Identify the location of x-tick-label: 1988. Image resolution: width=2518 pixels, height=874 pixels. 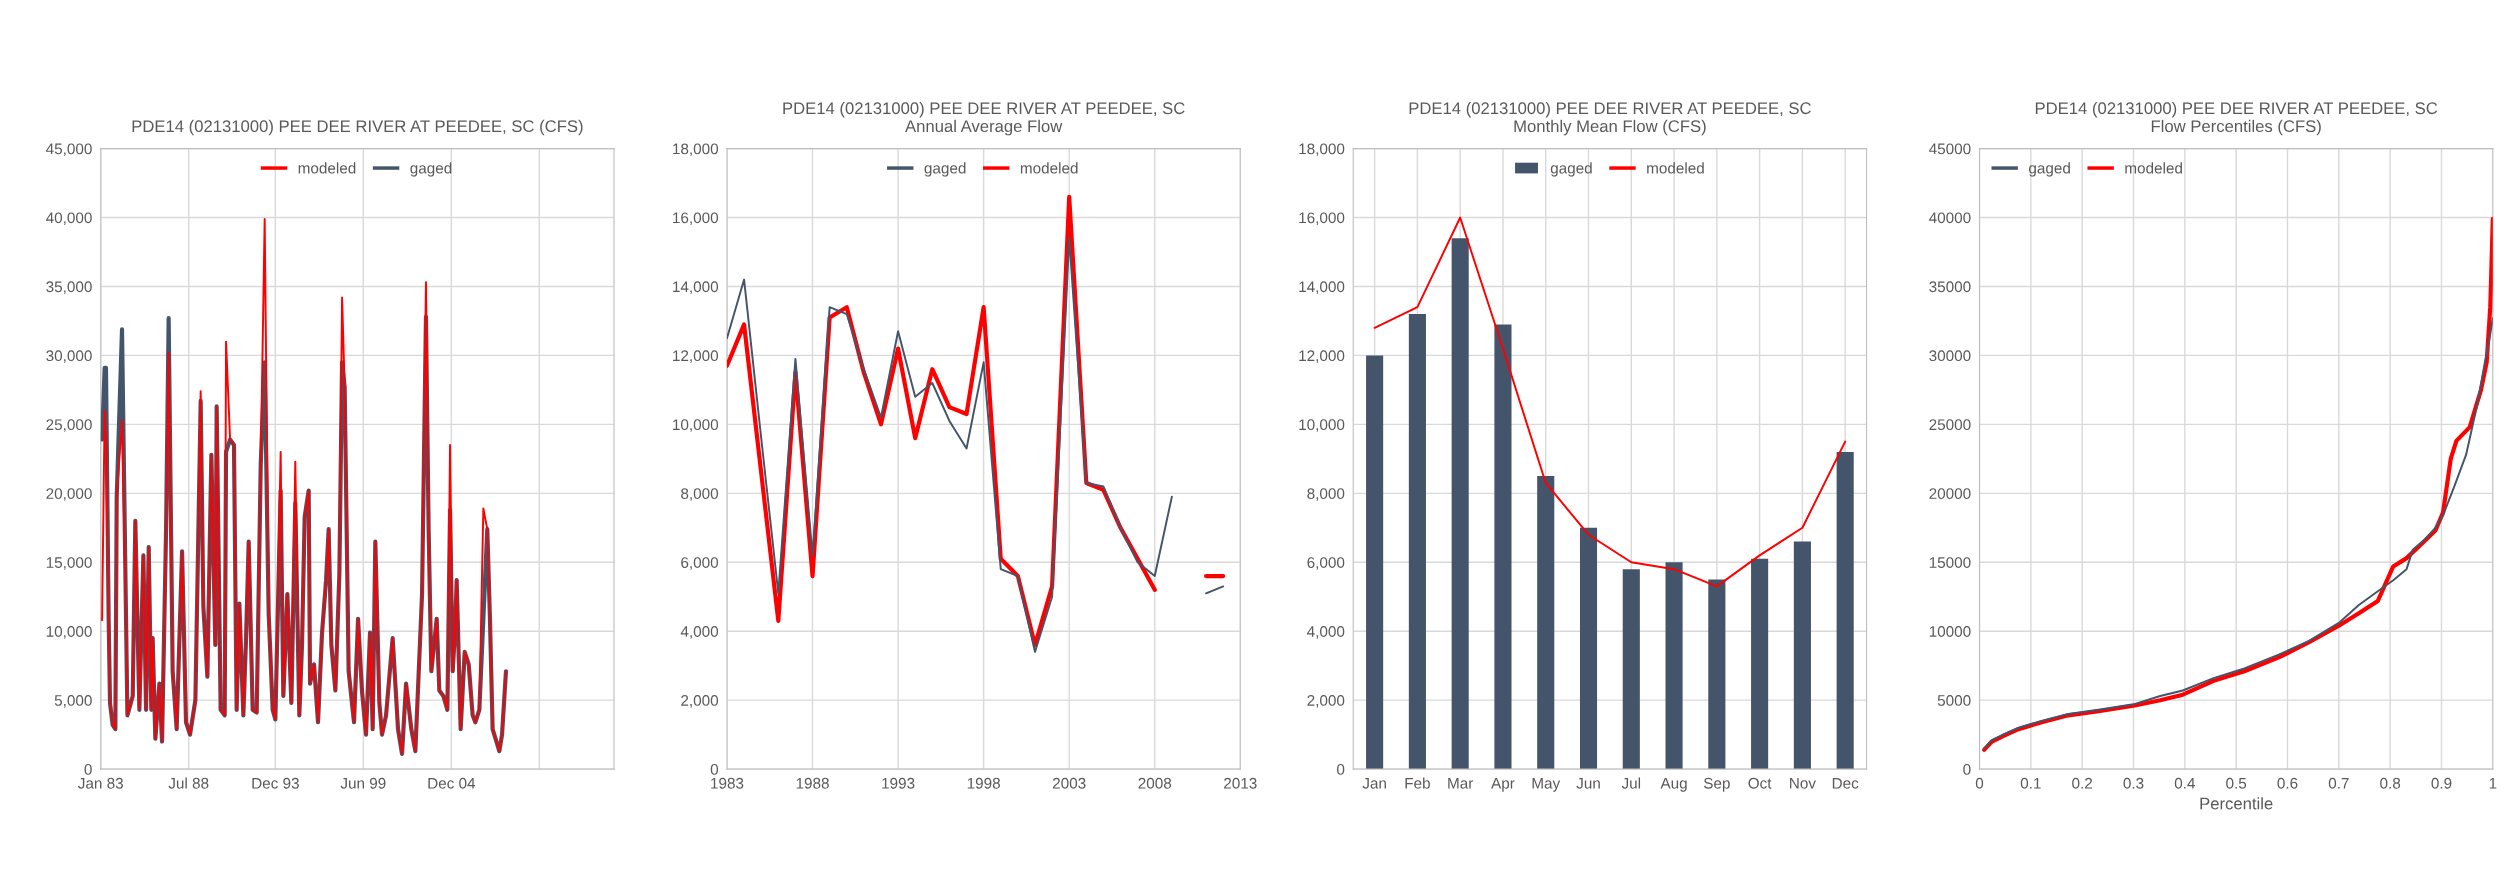
(812, 783).